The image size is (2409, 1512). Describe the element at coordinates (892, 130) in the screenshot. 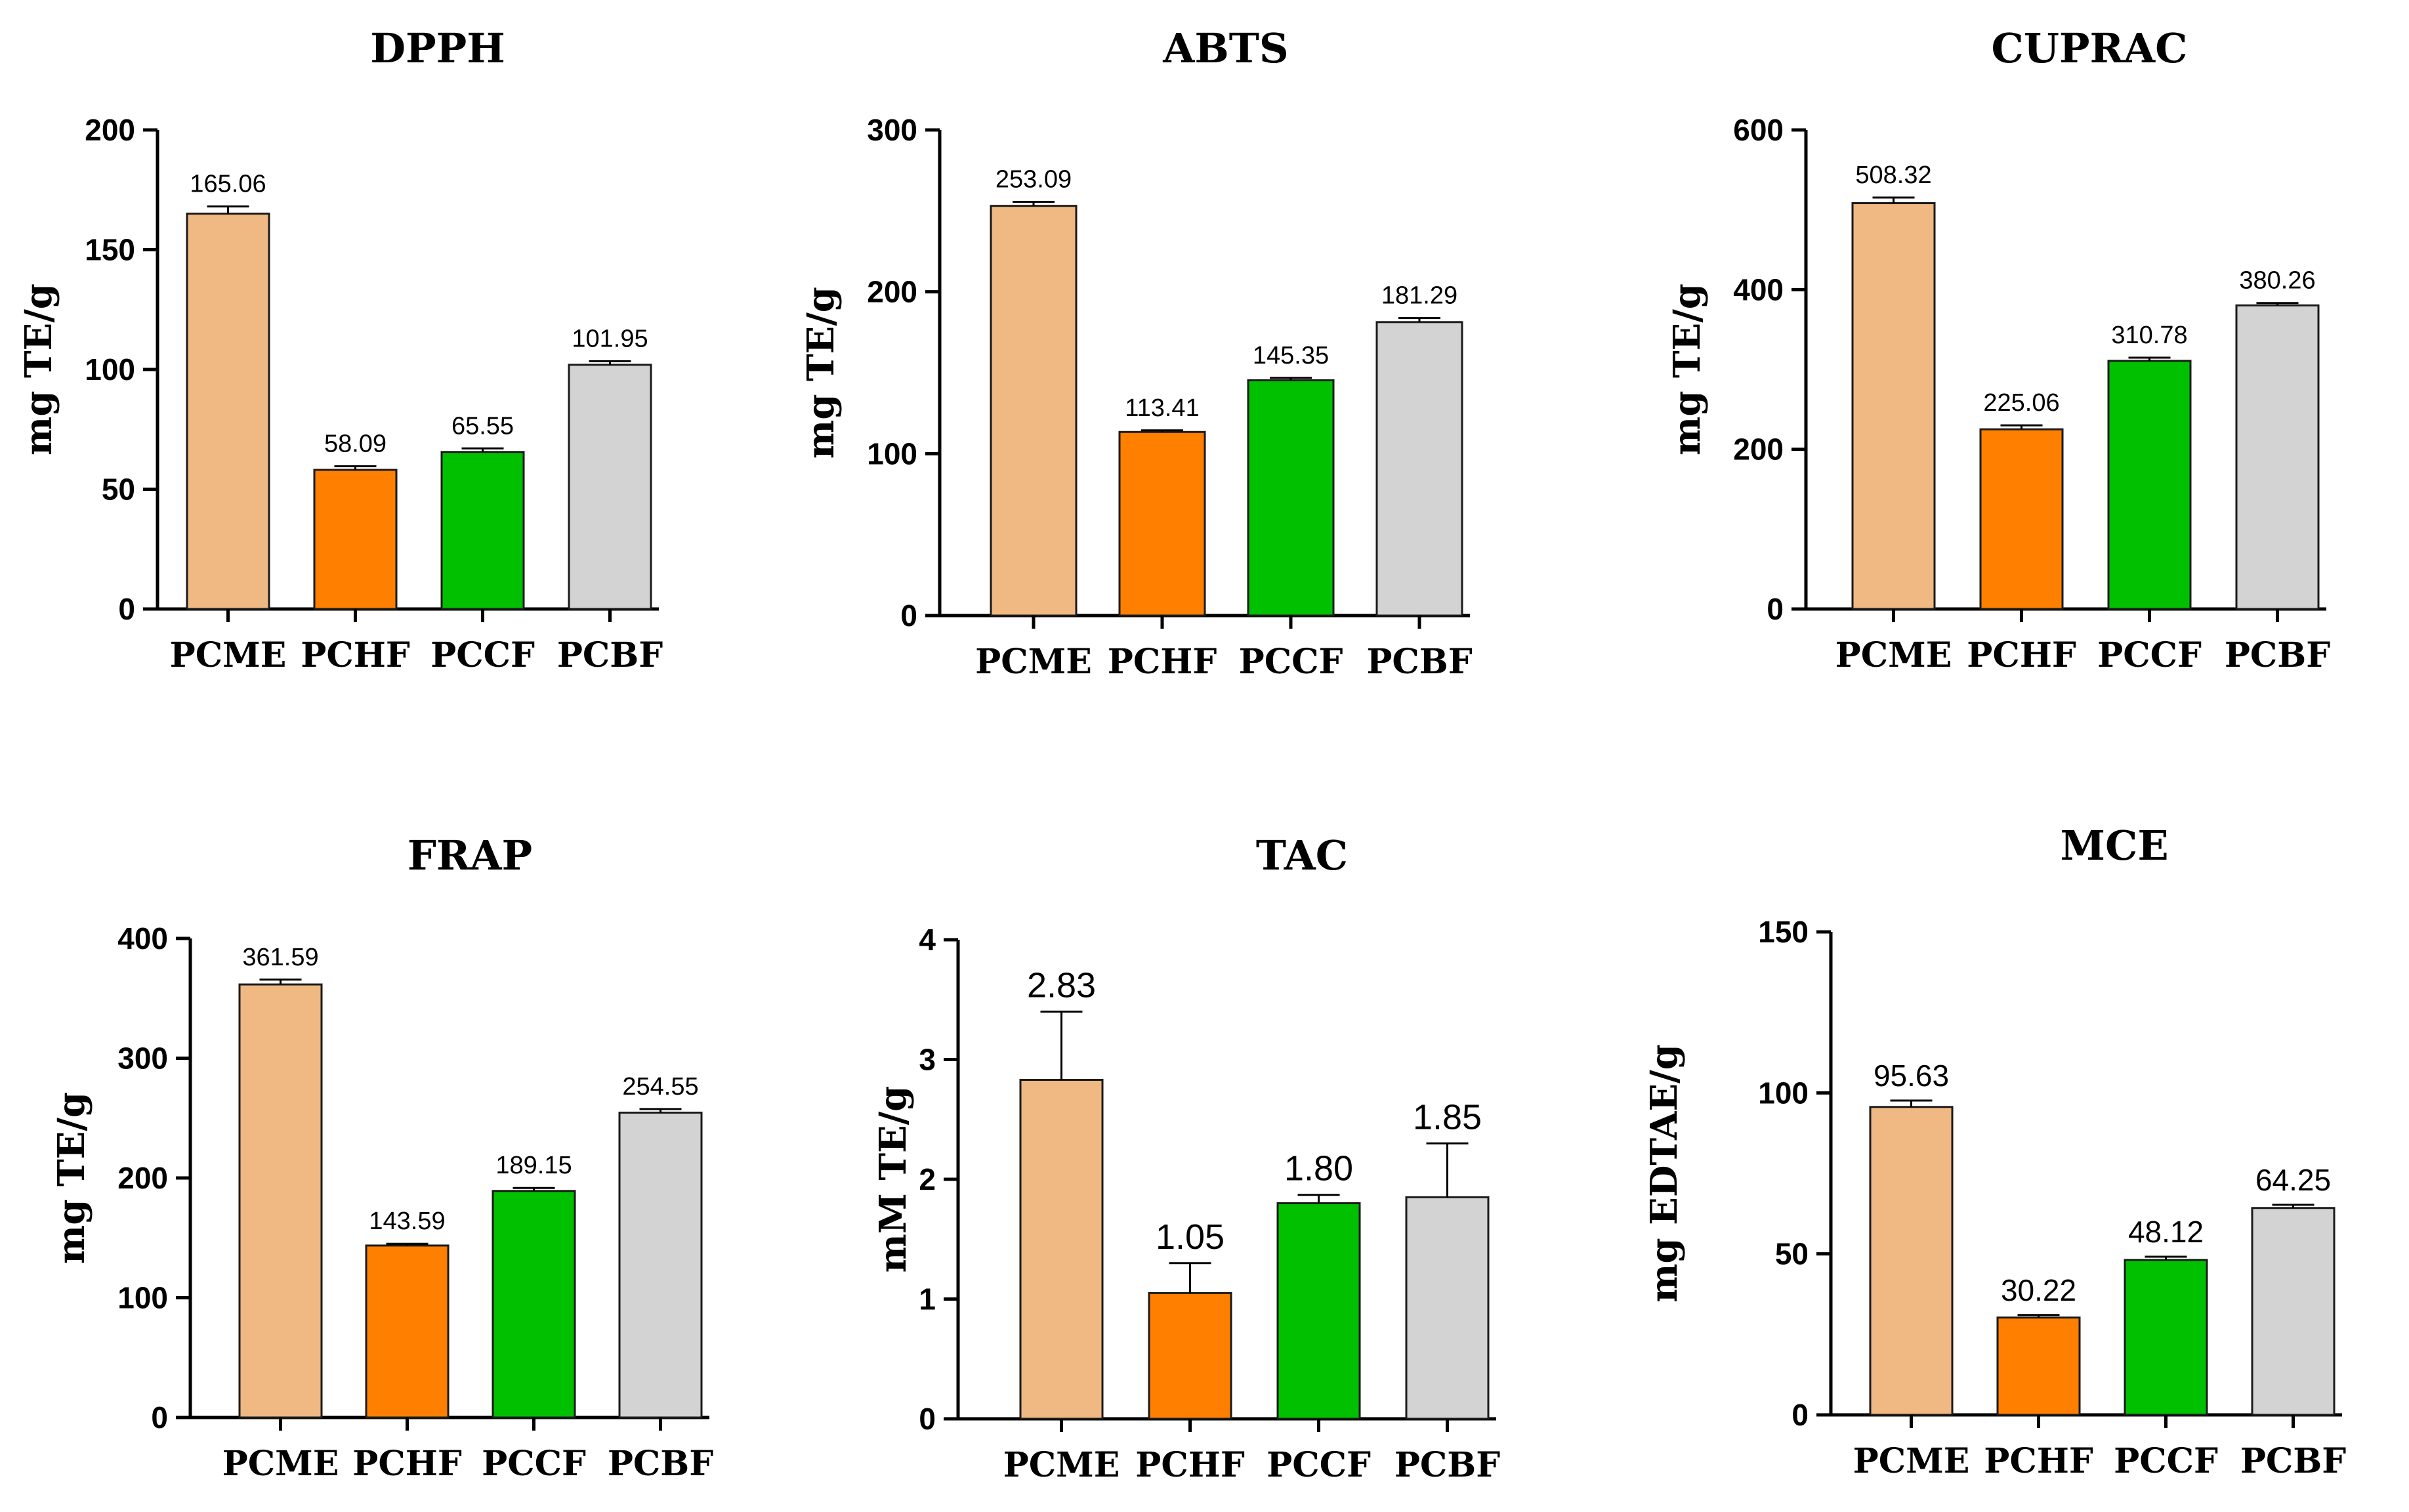

I see `y-tick-label: 300` at that location.